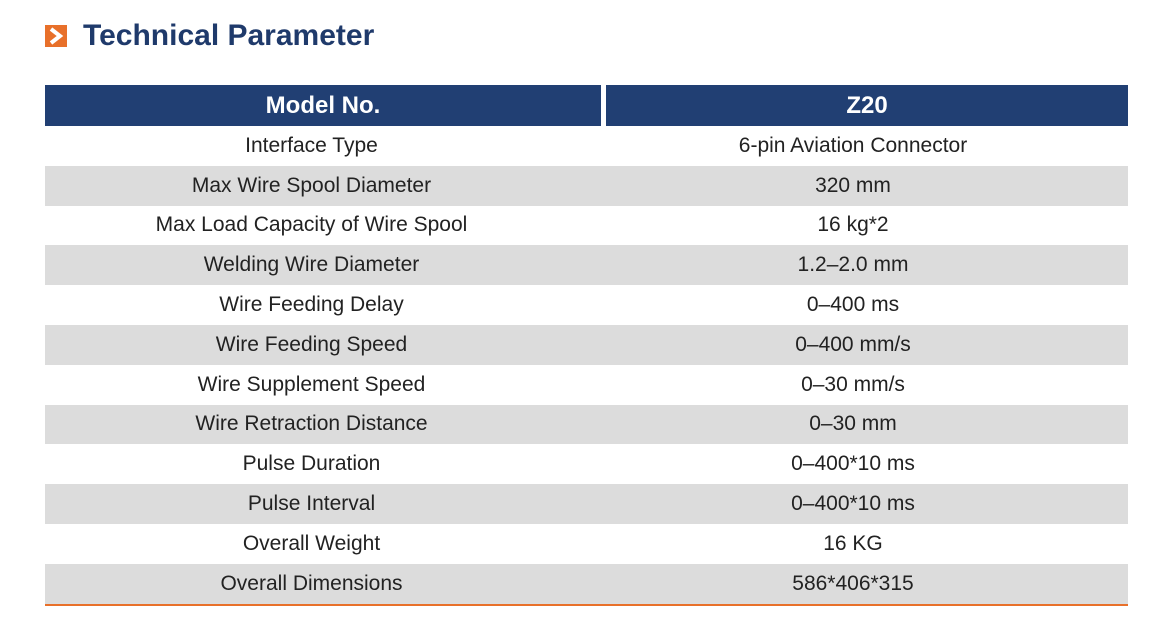 This screenshot has width=1176, height=641. Describe the element at coordinates (586, 504) in the screenshot. I see `table-row: Pulse Interval 0–400*10 ms` at that location.